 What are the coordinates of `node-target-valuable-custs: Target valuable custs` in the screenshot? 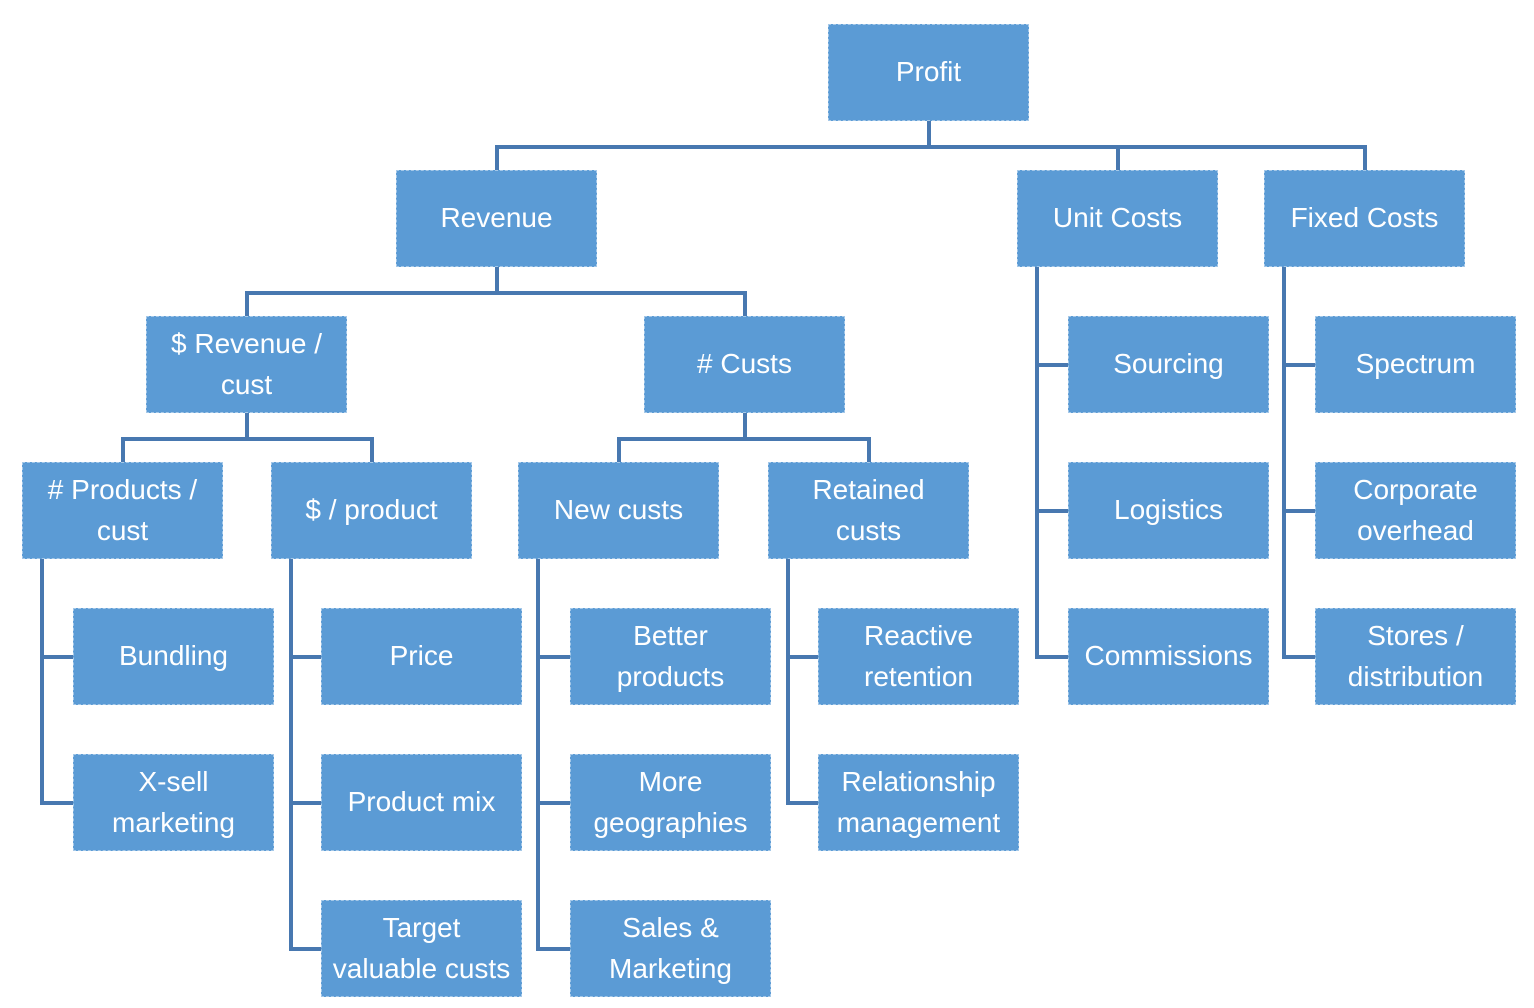 It's located at (421, 948).